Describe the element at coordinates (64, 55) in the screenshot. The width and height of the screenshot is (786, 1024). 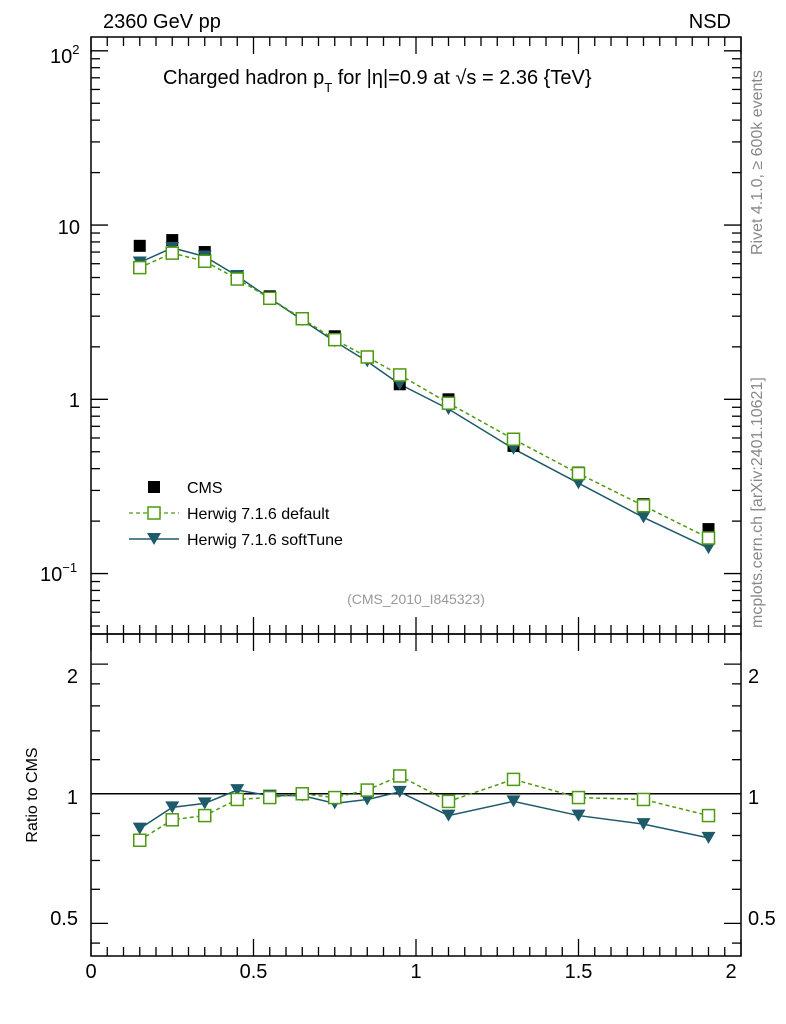
I see `y-tick-label-100: 10²` at that location.